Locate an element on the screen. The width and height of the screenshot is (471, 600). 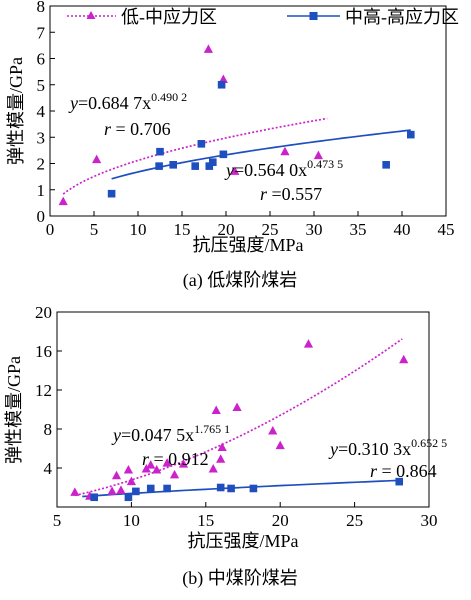
caption-b: (b) 中煤阶煤岩 is located at coordinates (240, 578).